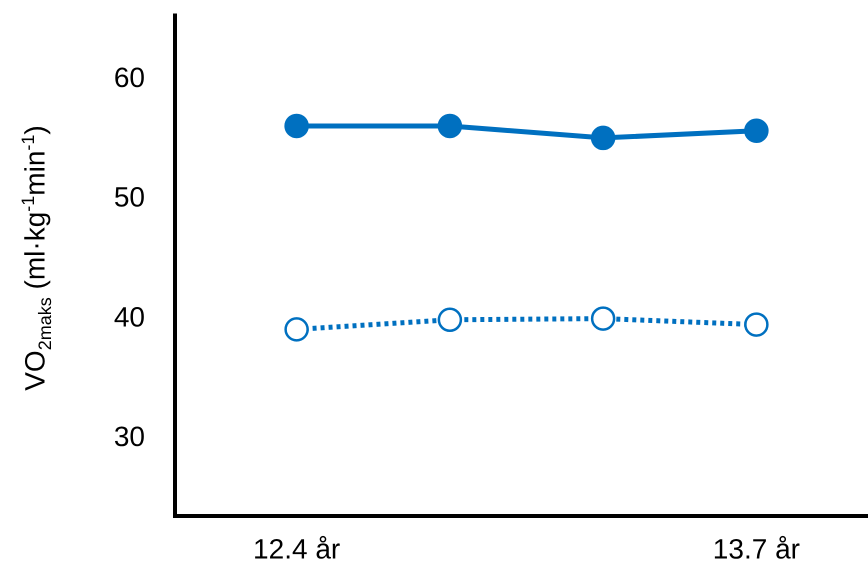 Image resolution: width=868 pixels, height=571 pixels. Describe the element at coordinates (296, 549) in the screenshot. I see `x-tick-label: 12.4 år` at that location.